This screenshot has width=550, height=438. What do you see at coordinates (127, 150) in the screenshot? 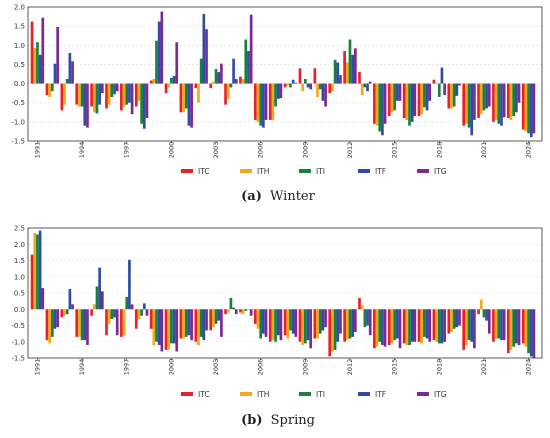
I see `winter-x-tick-label: 1997` at bounding box center [127, 150].